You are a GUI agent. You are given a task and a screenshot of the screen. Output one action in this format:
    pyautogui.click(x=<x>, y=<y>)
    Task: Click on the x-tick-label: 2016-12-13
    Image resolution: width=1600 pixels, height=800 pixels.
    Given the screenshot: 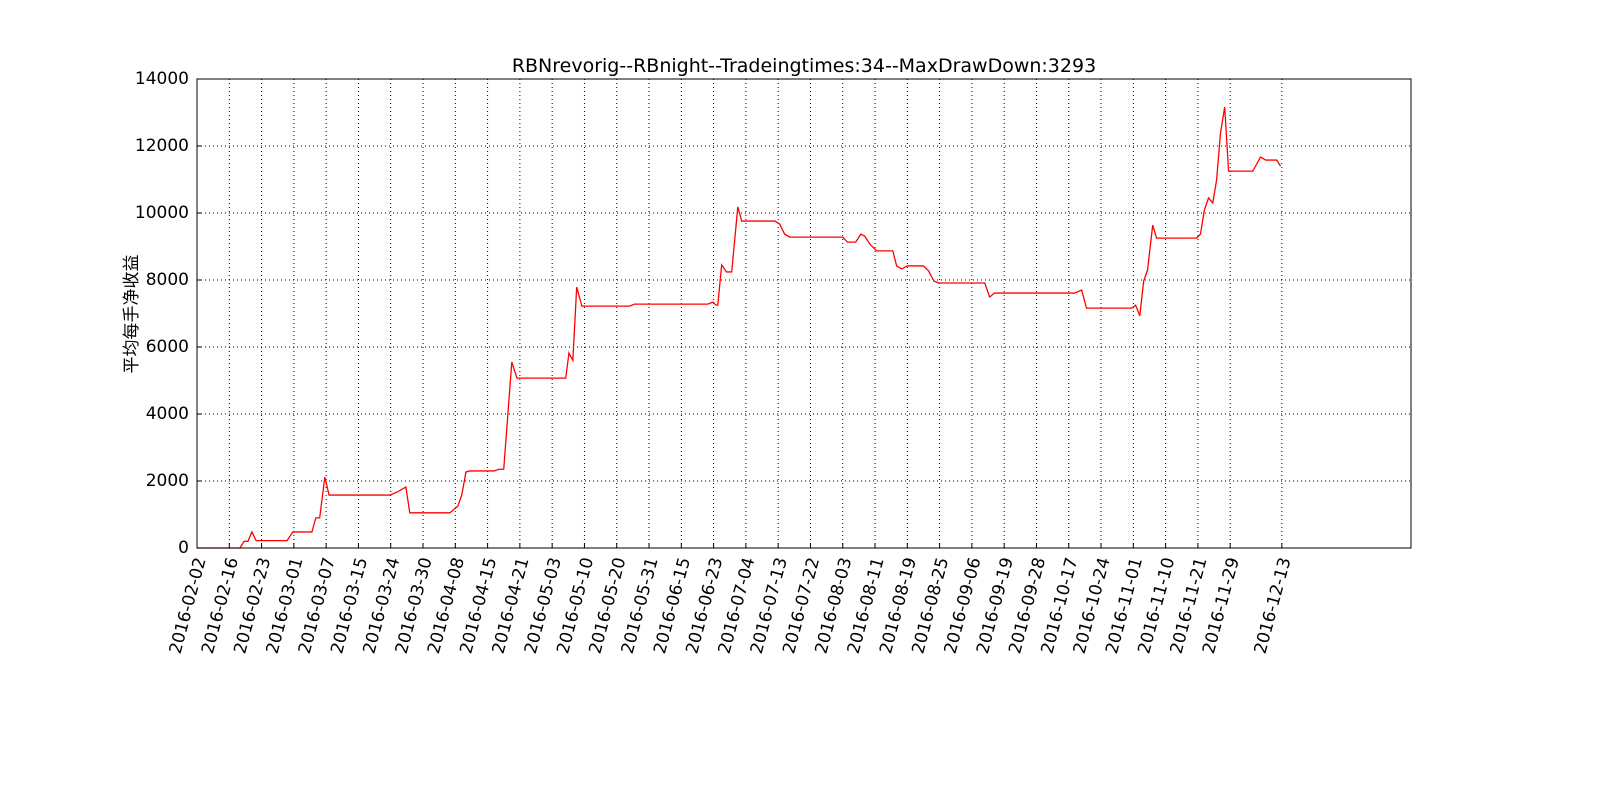 What is the action you would take?
    pyautogui.click(x=1273, y=605)
    